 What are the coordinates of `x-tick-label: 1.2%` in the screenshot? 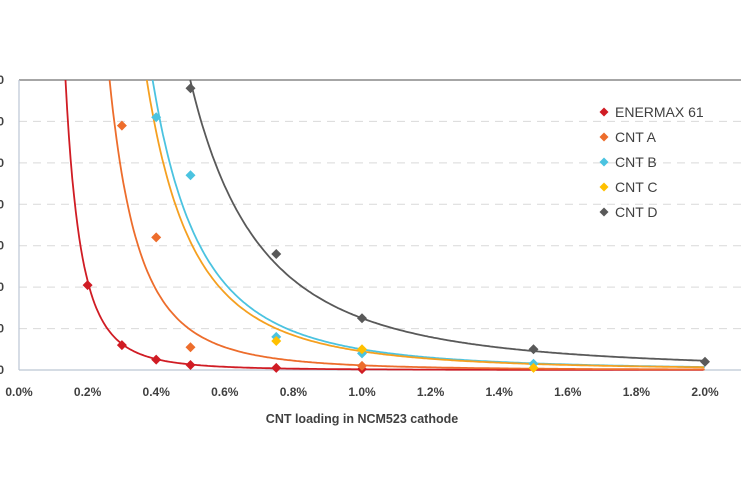 It's located at (431, 392).